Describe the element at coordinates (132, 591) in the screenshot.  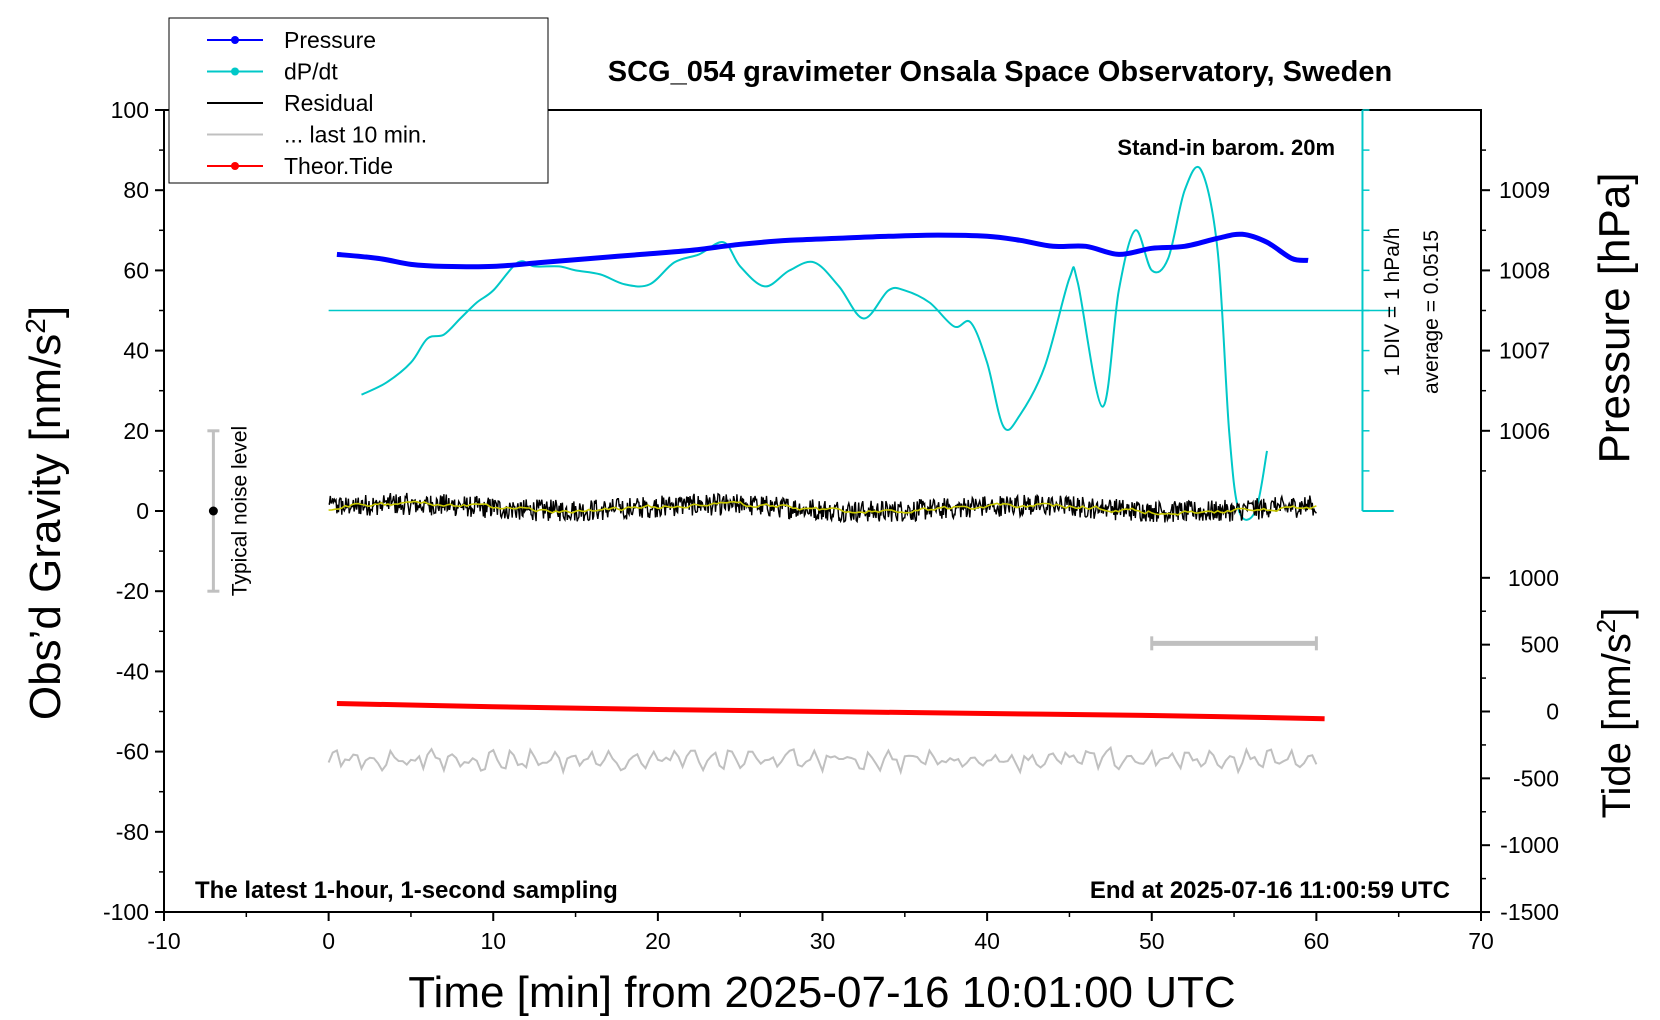
I see `y-tick-label: -20` at that location.